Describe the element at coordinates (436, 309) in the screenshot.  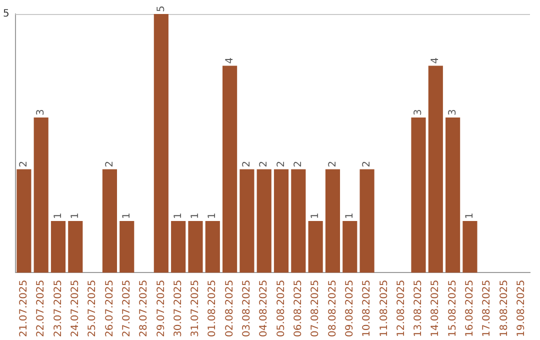
I see `x-tick-label: 14.08.2025` at that location.